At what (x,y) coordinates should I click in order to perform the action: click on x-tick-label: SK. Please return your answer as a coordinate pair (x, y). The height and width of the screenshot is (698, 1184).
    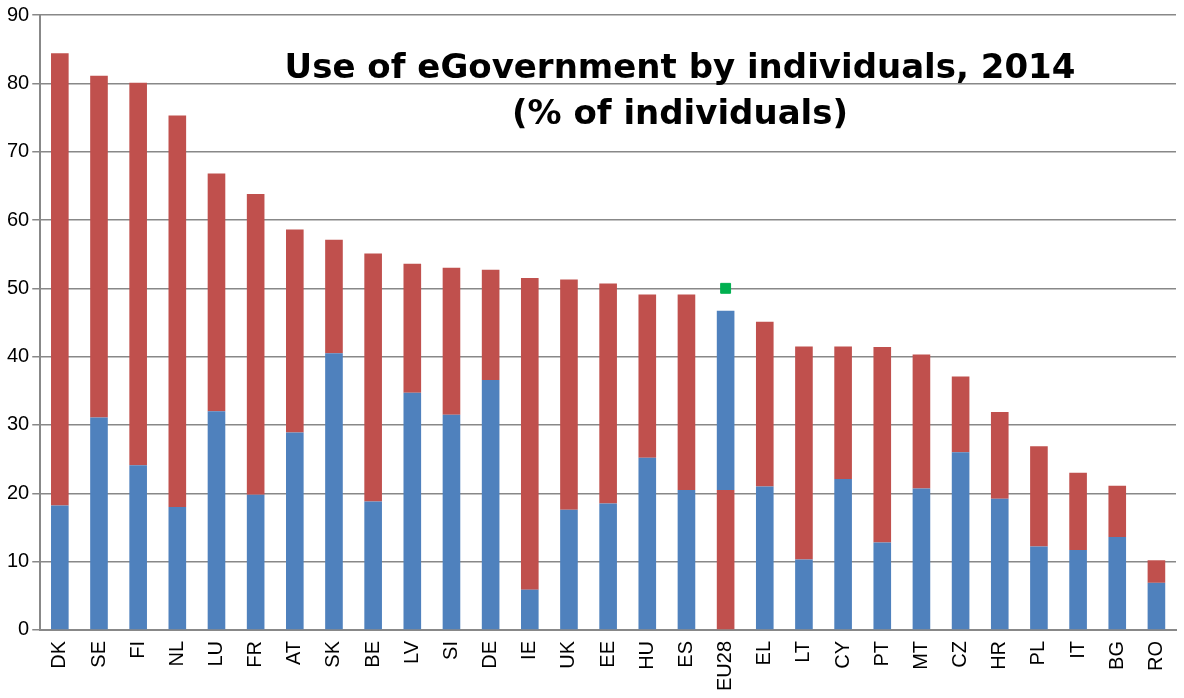
    Looking at the image, I should click on (332, 654).